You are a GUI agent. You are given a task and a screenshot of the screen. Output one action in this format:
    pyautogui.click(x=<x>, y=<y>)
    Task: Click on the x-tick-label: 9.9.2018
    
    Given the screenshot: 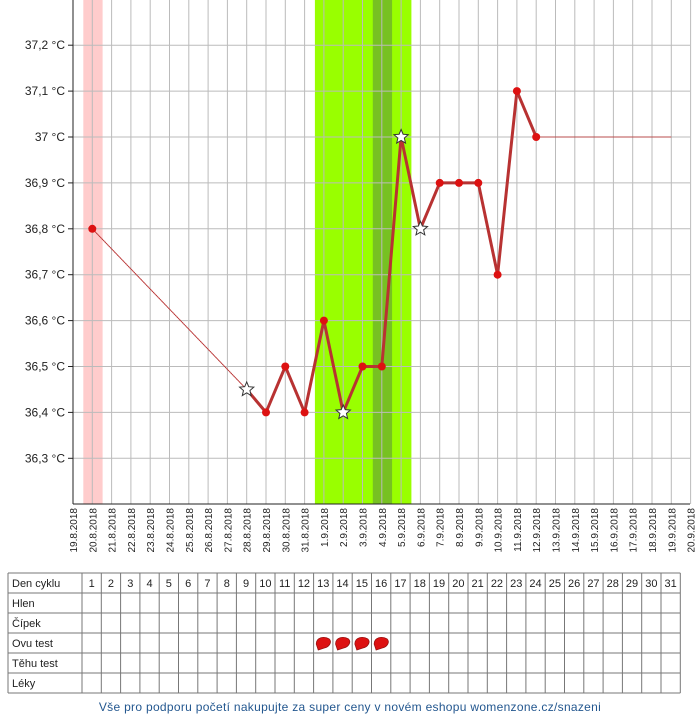 What is the action you would take?
    pyautogui.click(x=479, y=527)
    